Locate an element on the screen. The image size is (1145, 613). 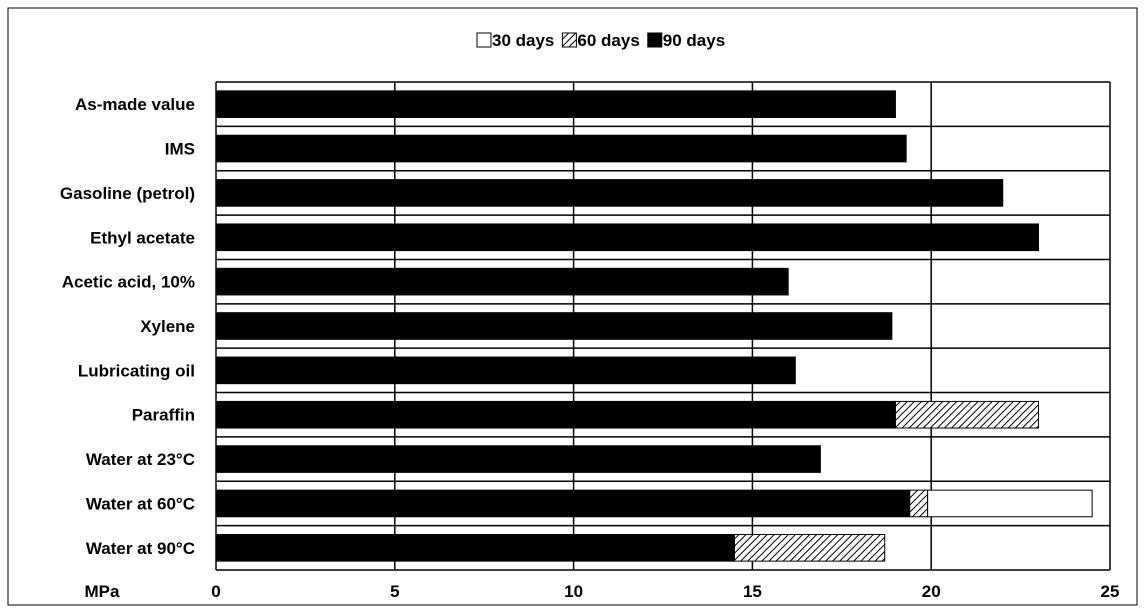
x-tick-label: 10 is located at coordinates (573, 591).